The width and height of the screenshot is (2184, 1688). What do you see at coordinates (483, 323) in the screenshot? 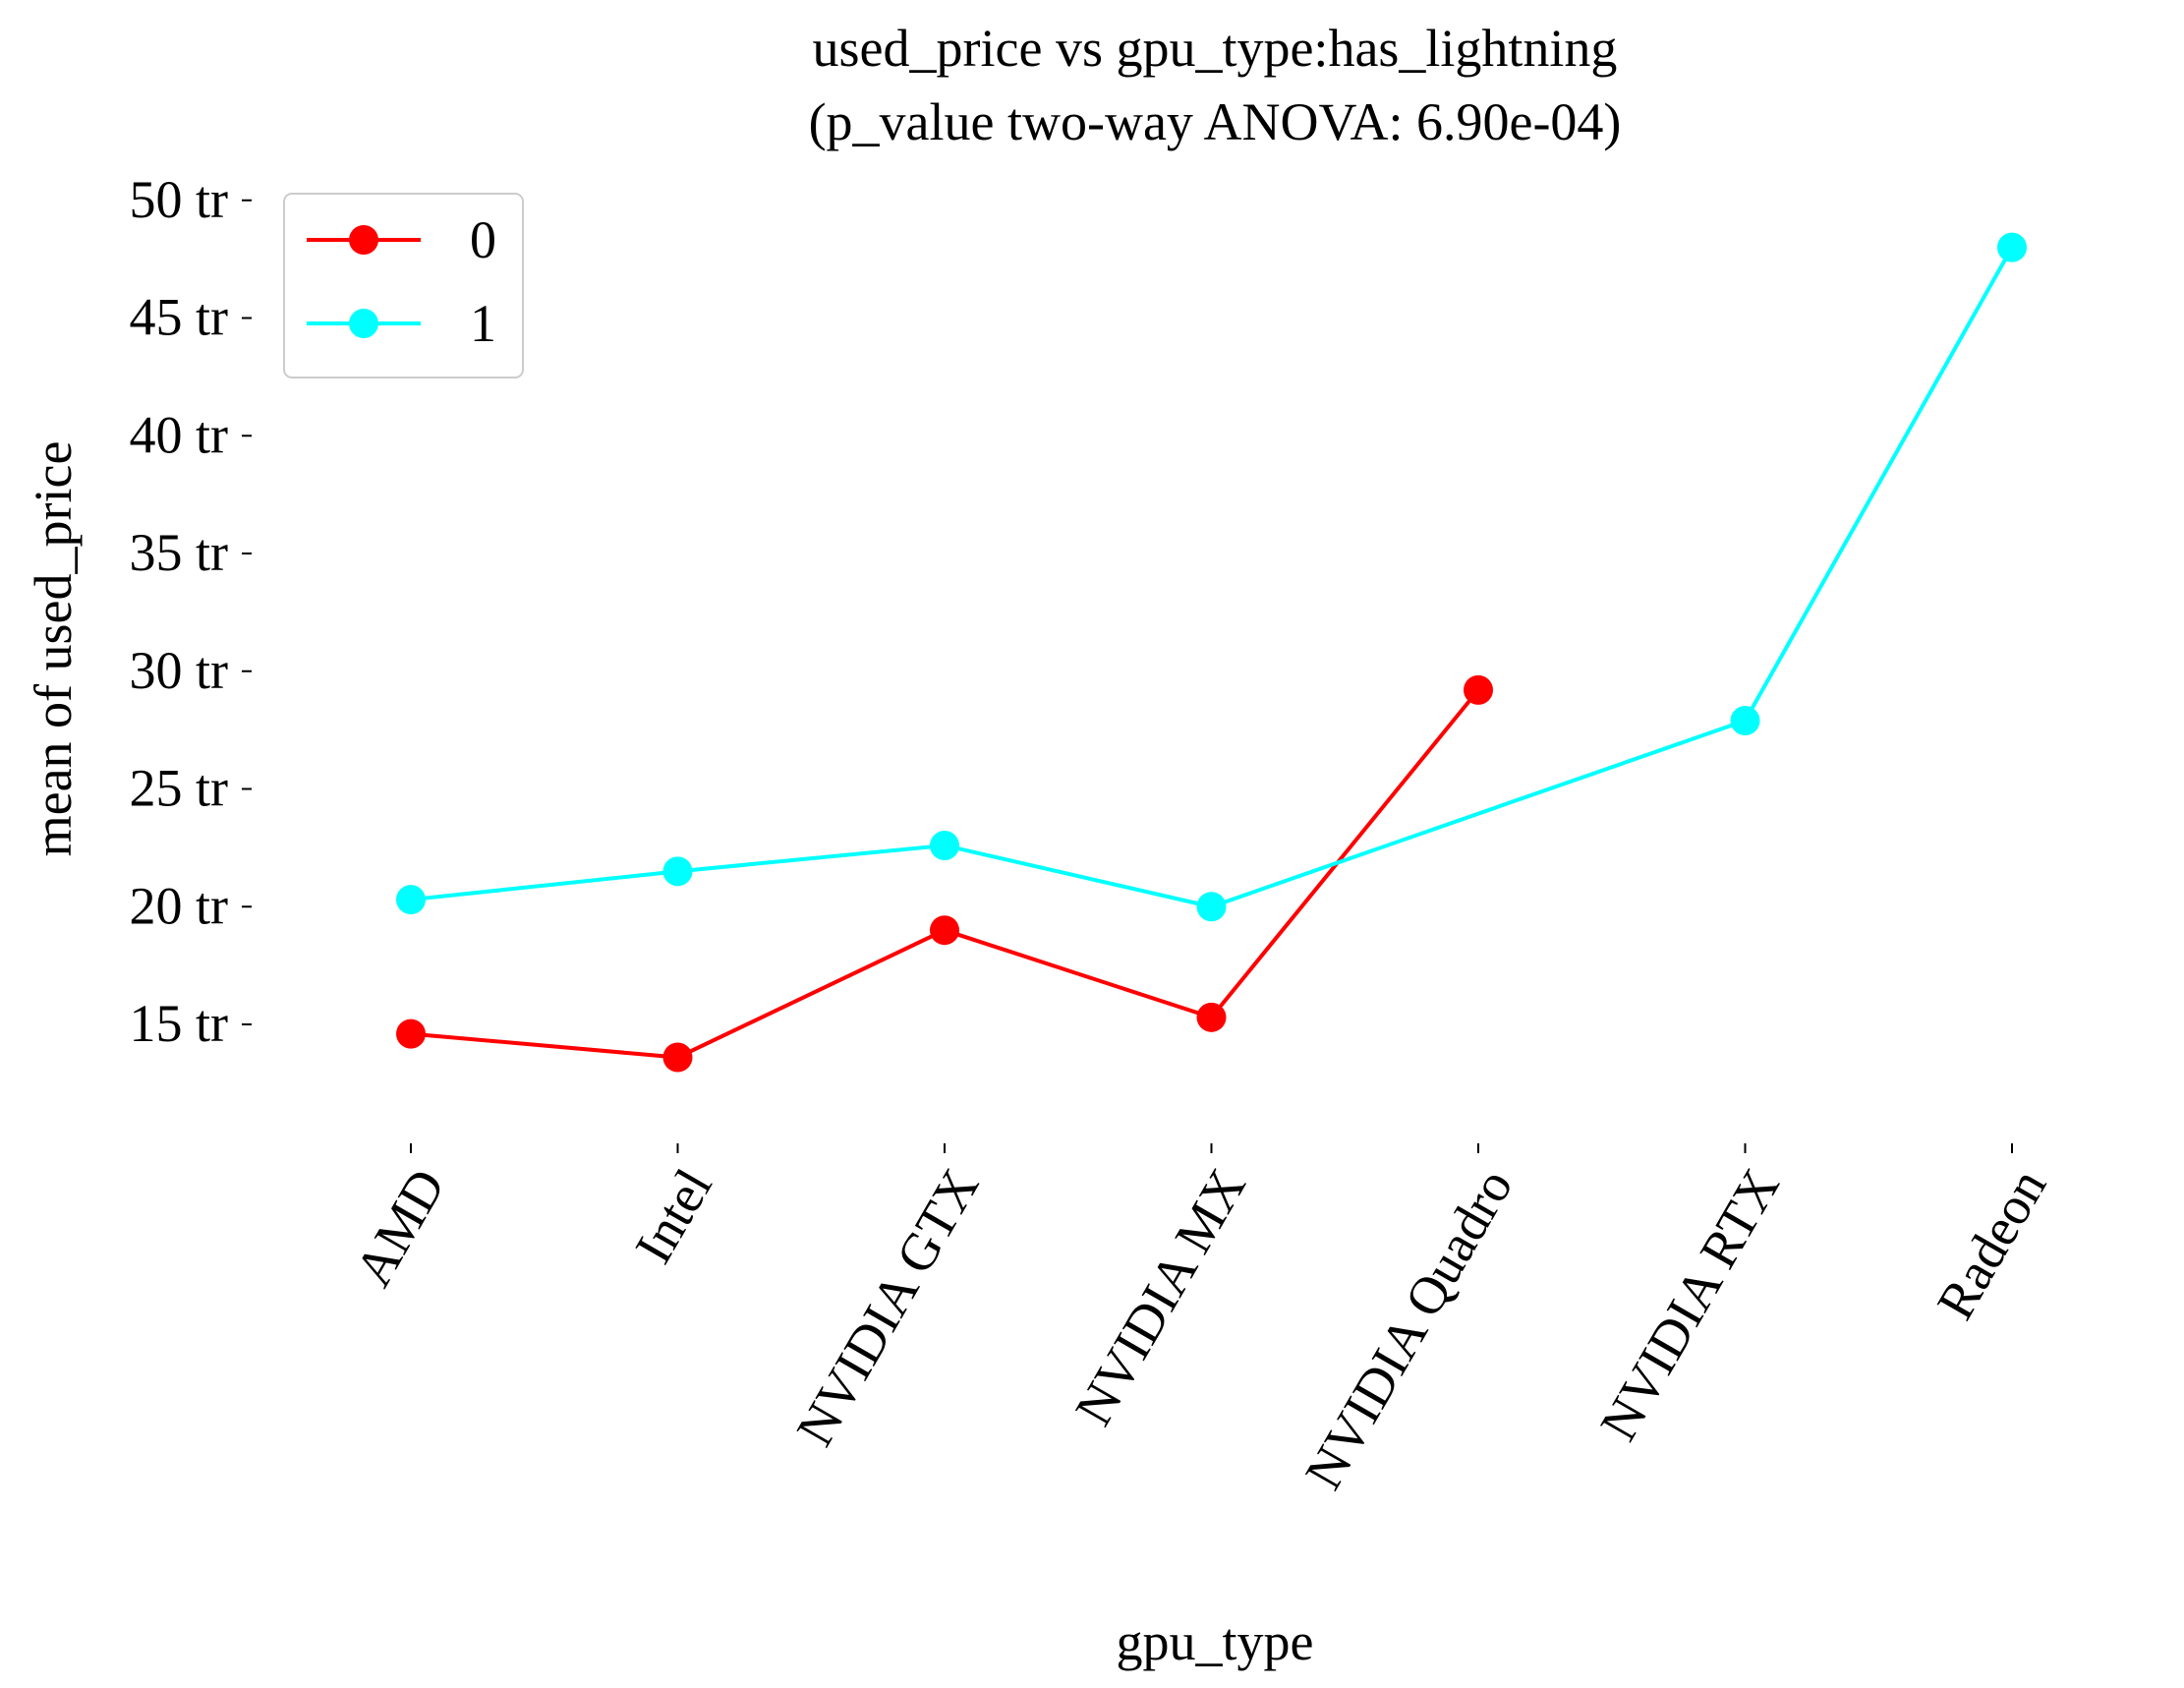
I see `legend-label-1: 1` at bounding box center [483, 323].